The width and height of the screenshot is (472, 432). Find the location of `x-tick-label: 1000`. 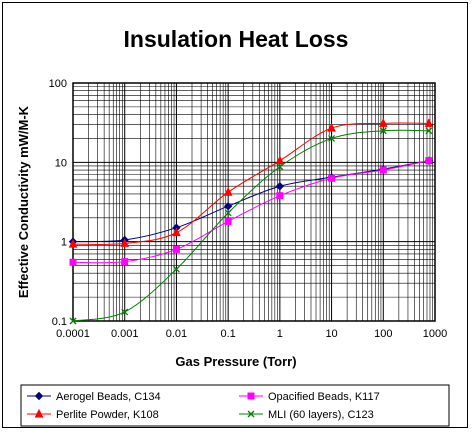

x-tick-label: 1000 is located at coordinates (435, 334).